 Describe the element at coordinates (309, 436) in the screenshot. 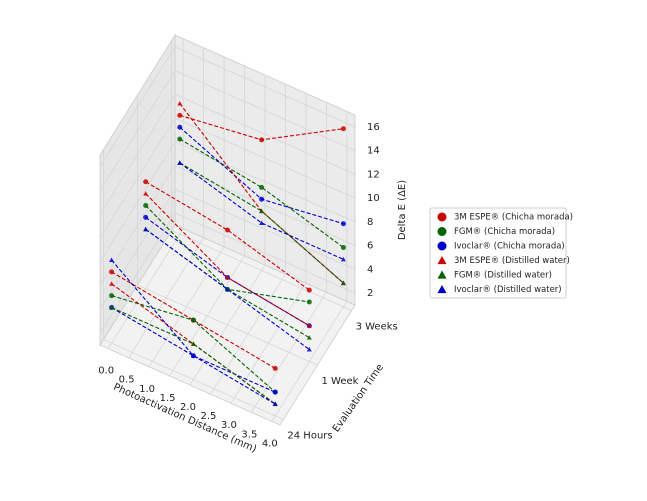

I see `y-tick-label: 24 Hours` at that location.